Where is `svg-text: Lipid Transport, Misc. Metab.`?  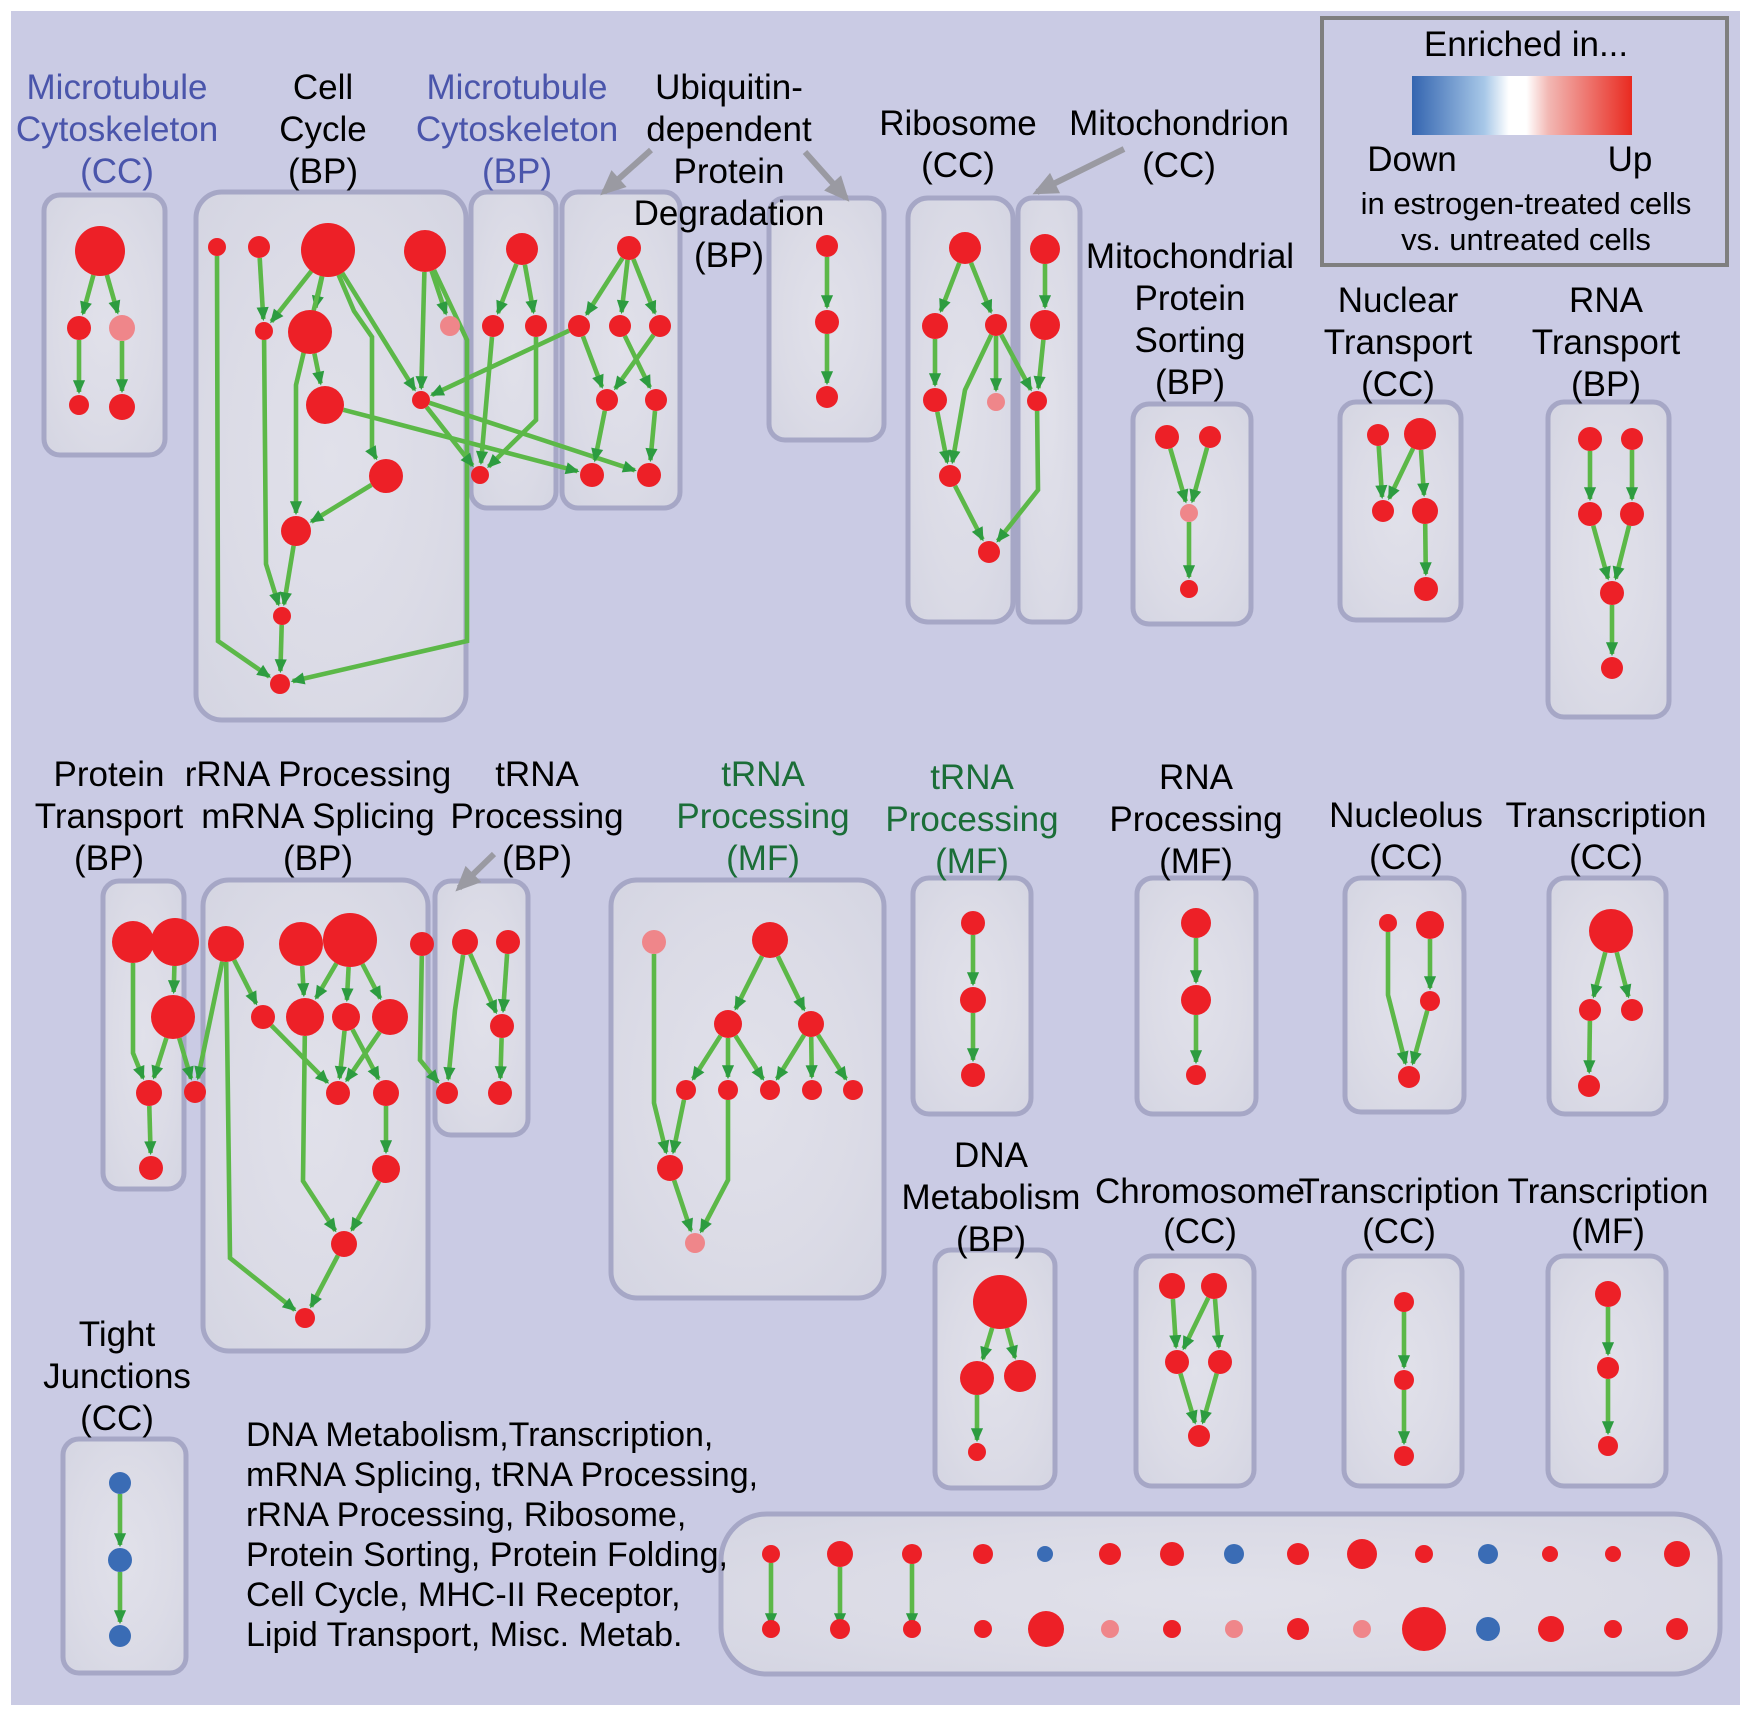
svg-text: Lipid Transport, Misc. Metab. is located at coordinates (464, 1635).